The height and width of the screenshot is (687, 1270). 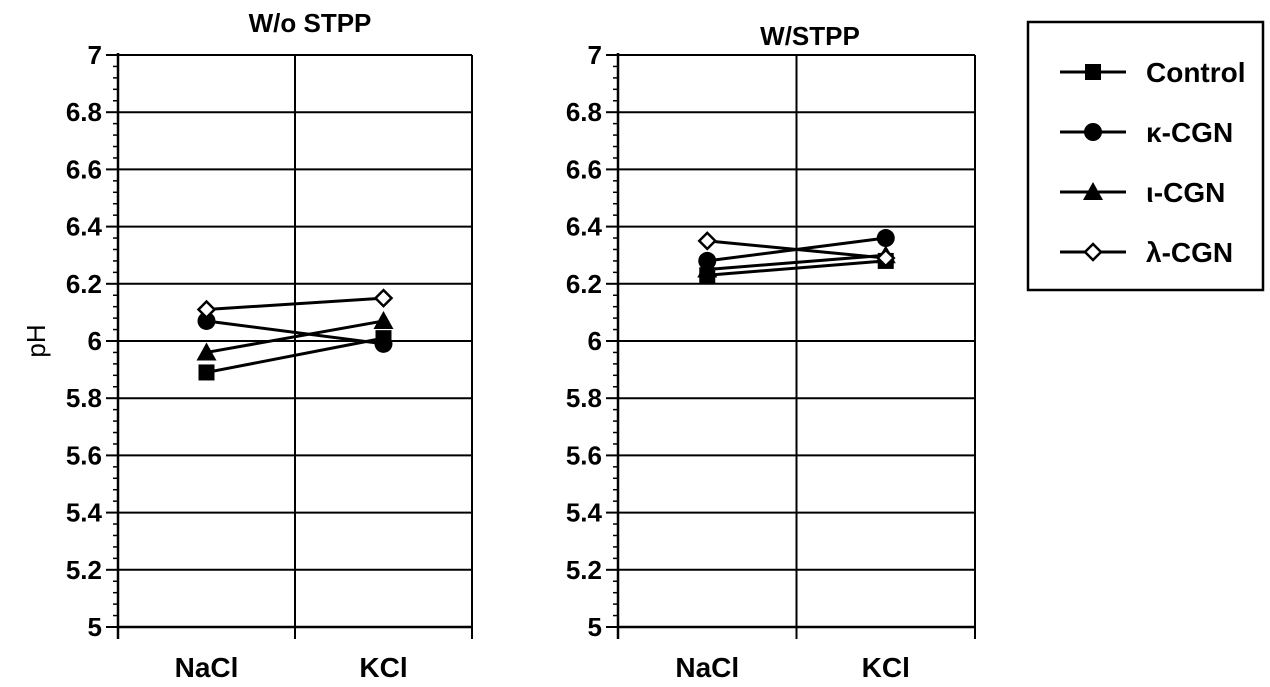 I want to click on chart-title: W/STPP, so click(x=810, y=36).